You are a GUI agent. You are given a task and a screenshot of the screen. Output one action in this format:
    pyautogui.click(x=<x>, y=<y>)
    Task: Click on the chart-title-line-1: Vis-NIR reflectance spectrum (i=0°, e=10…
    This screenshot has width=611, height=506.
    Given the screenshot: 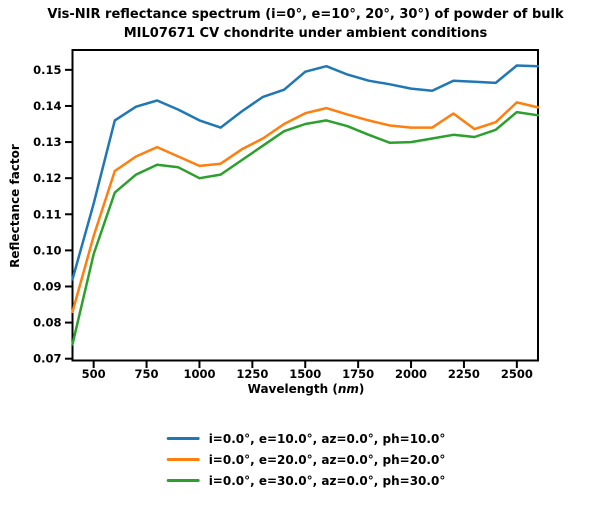 What is the action you would take?
    pyautogui.click(x=305, y=14)
    